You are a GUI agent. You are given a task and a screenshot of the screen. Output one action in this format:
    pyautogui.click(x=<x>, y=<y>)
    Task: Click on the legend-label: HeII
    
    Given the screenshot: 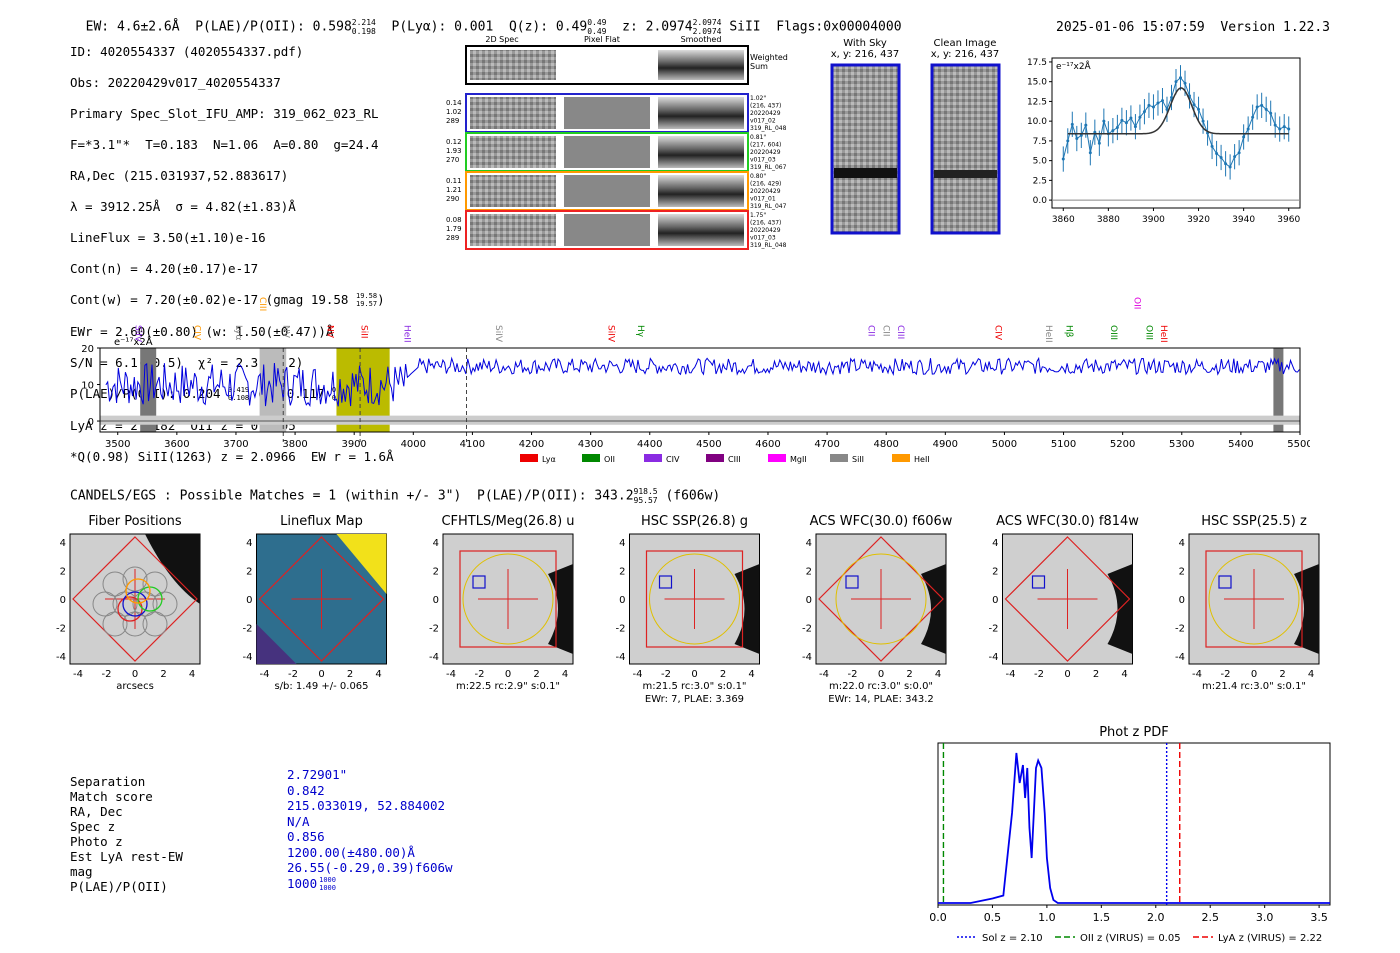 What is the action you would take?
    pyautogui.click(x=922, y=459)
    